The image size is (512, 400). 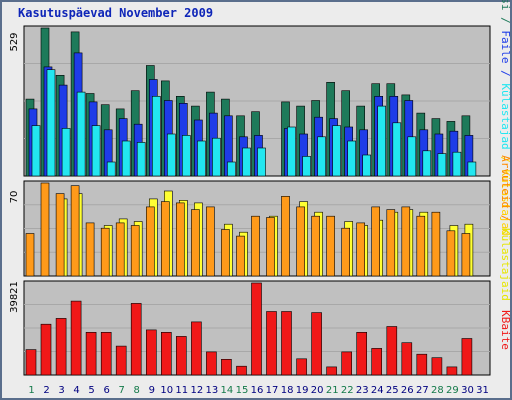 What do you see at coordinates (231, 169) in the screenshot?
I see `bar-külastajad-14` at bounding box center [231, 169].